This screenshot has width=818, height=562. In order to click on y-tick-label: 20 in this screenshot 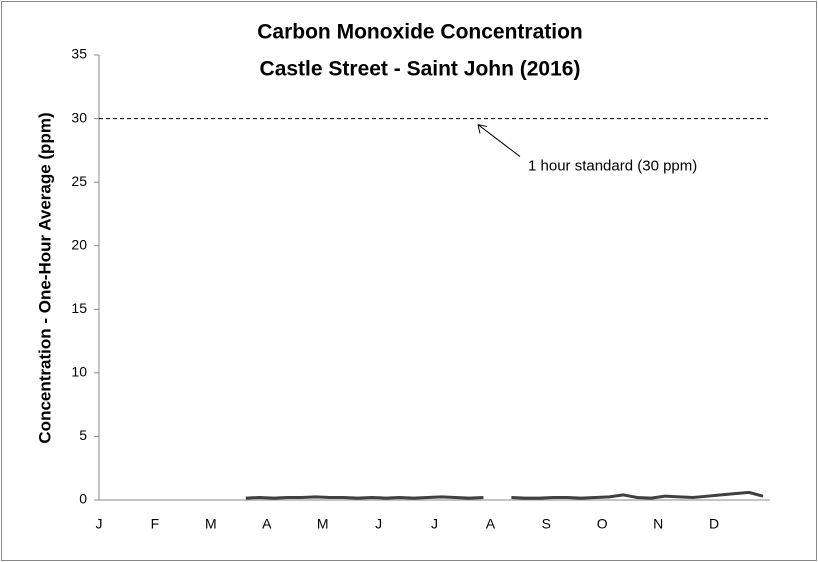, I will do `click(79, 244)`.